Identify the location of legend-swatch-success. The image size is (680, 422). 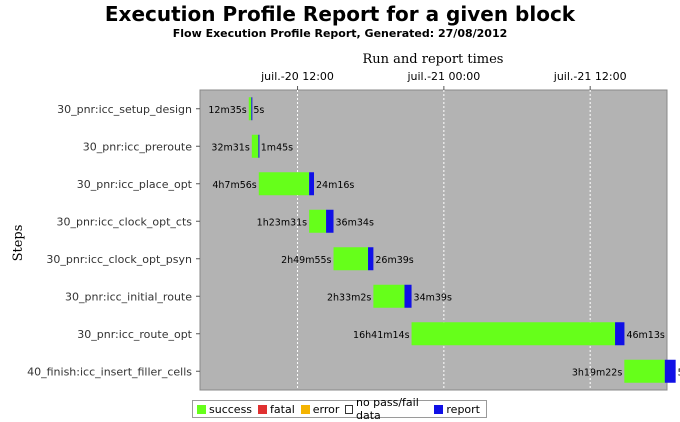
(201, 409).